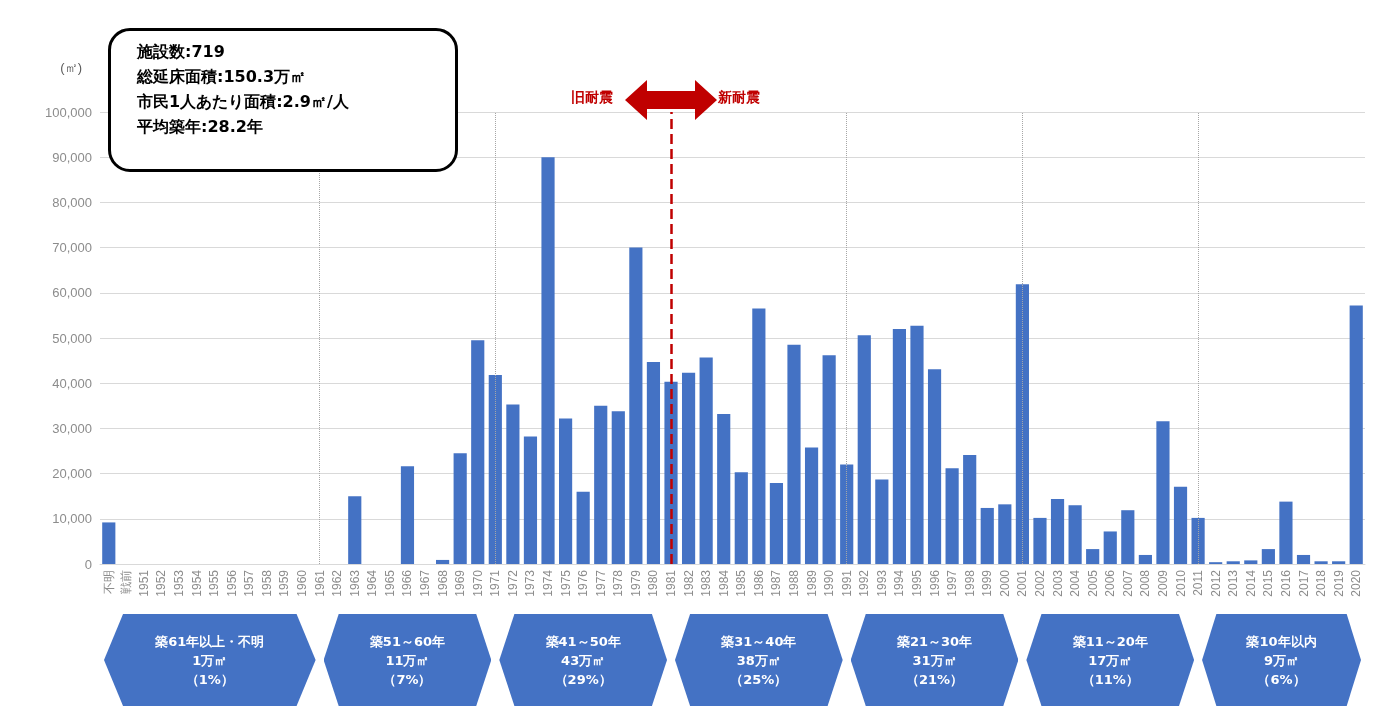 This screenshot has height=720, width=1392. Describe the element at coordinates (653, 583) in the screenshot. I see `x-tick-label: 1980` at that location.